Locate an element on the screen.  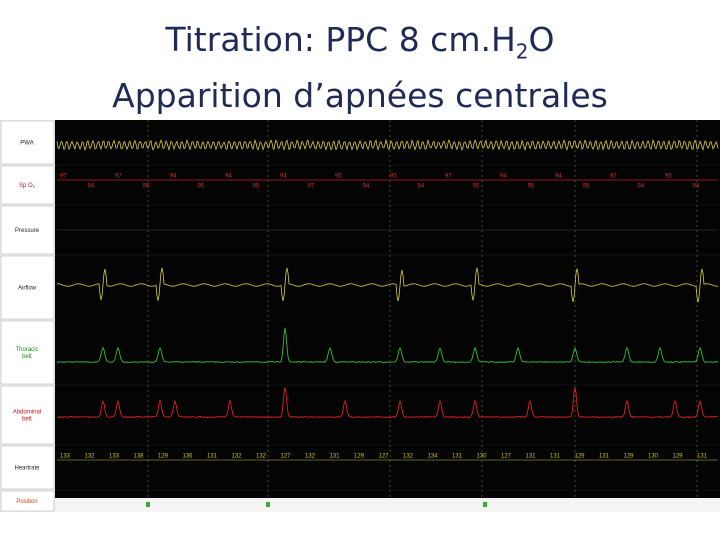
label-text: Abdominal is located at coordinates (27, 412).